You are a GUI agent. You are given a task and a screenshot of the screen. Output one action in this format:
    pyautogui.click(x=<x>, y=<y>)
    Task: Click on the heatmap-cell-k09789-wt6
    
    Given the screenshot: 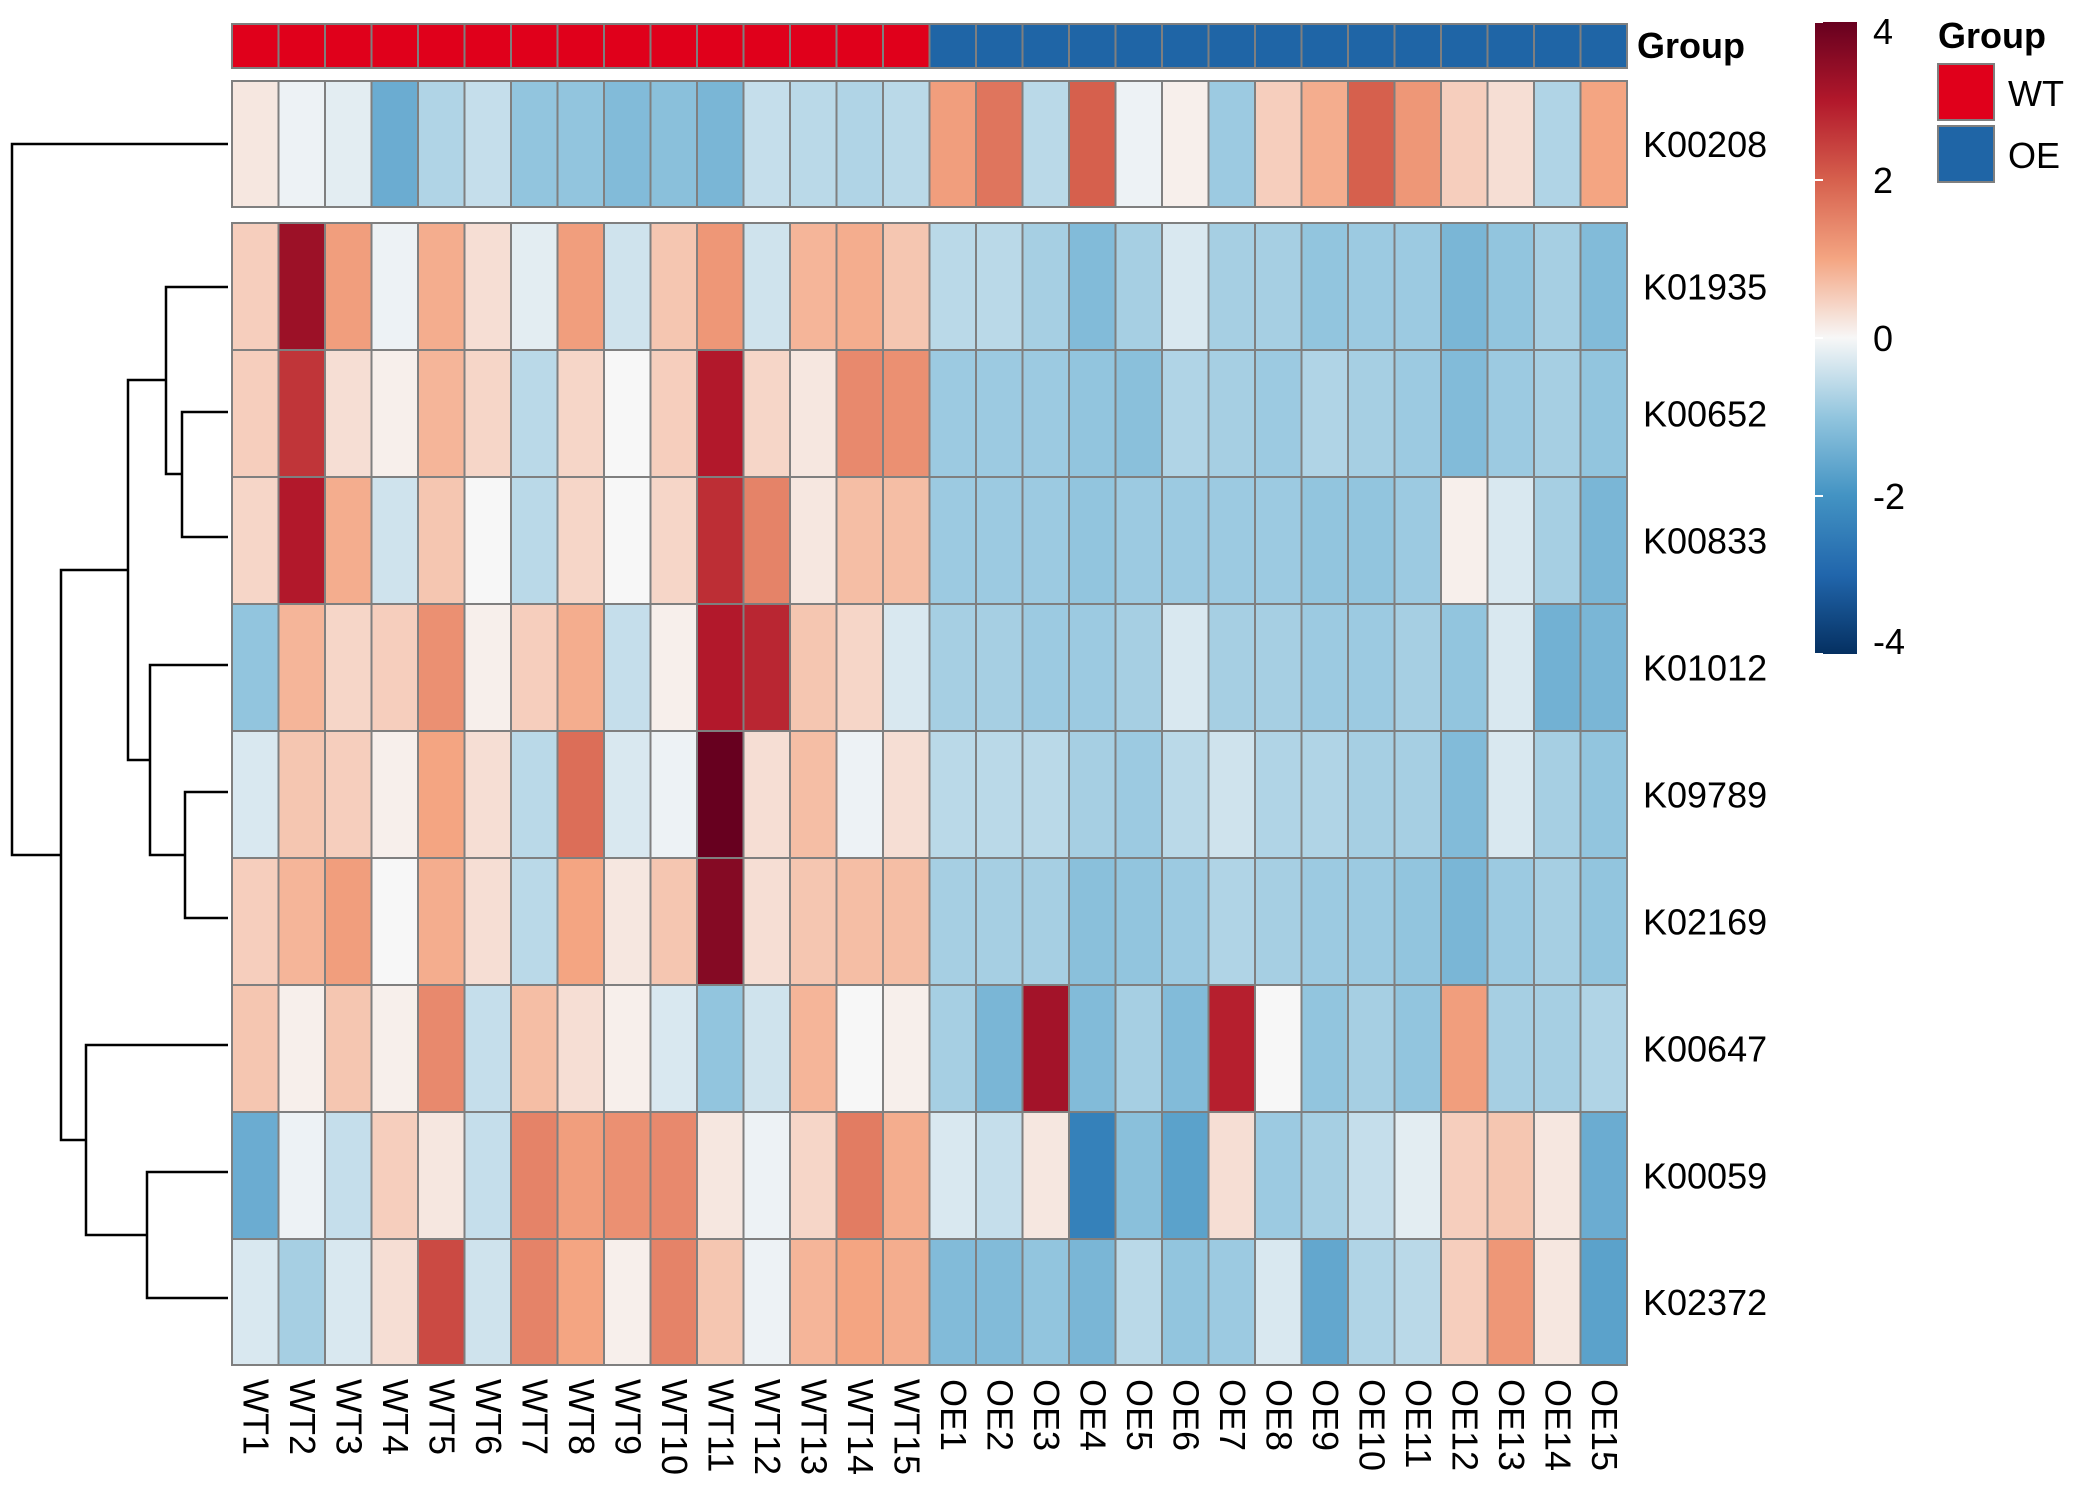 What is the action you would take?
    pyautogui.click(x=487, y=794)
    